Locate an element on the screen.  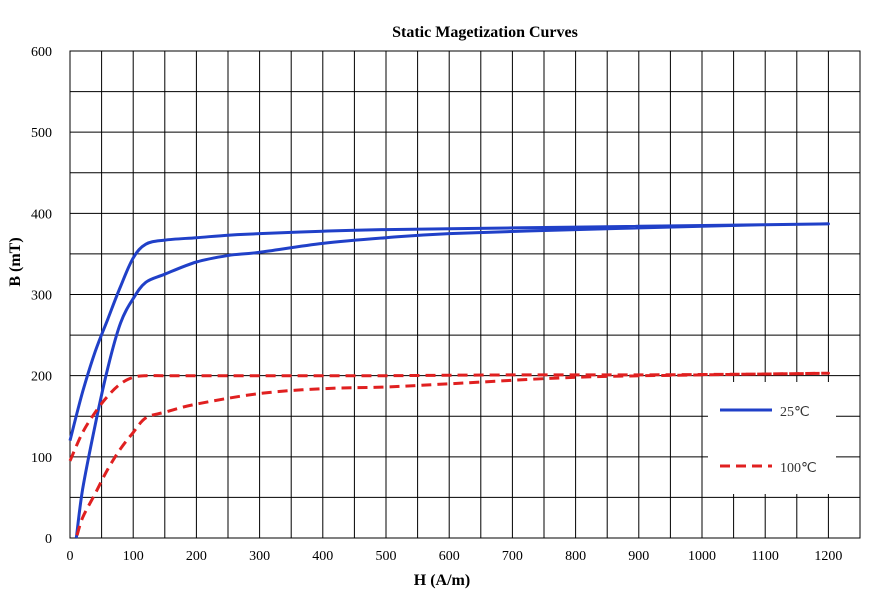
y-tick-label: 300 is located at coordinates (41, 296).